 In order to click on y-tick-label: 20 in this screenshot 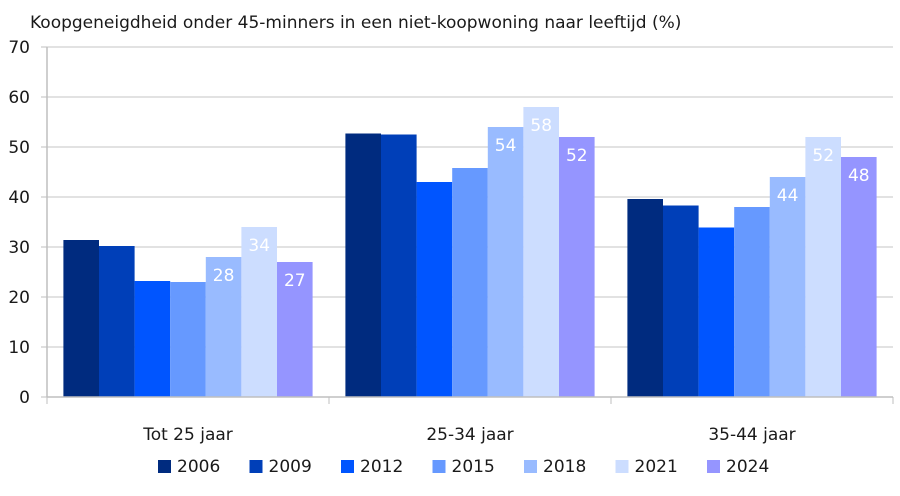, I will do `click(19, 298)`.